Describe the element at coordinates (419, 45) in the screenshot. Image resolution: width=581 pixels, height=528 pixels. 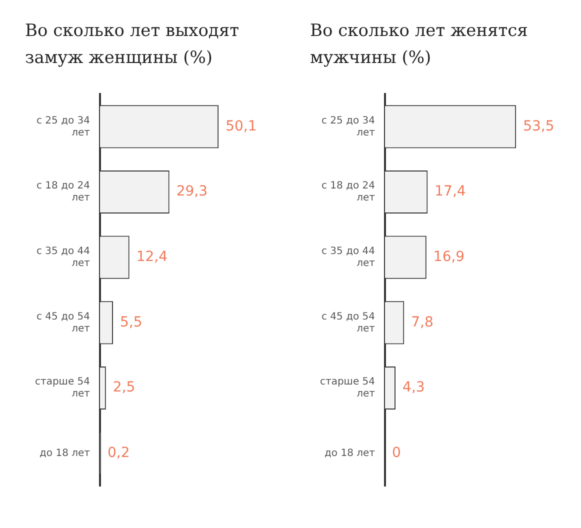
I see `chart-title: Во сколько лет женятся мужчины (%)` at that location.